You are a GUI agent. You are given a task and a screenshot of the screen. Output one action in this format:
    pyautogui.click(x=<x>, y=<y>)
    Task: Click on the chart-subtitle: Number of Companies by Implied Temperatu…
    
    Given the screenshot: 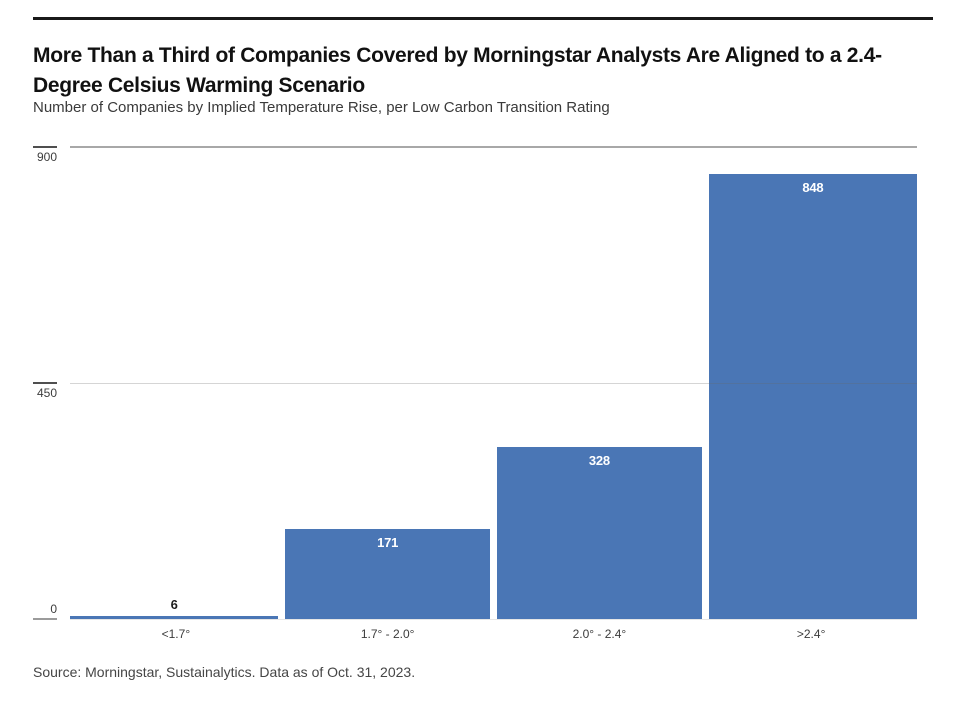 What is the action you would take?
    pyautogui.click(x=321, y=107)
    